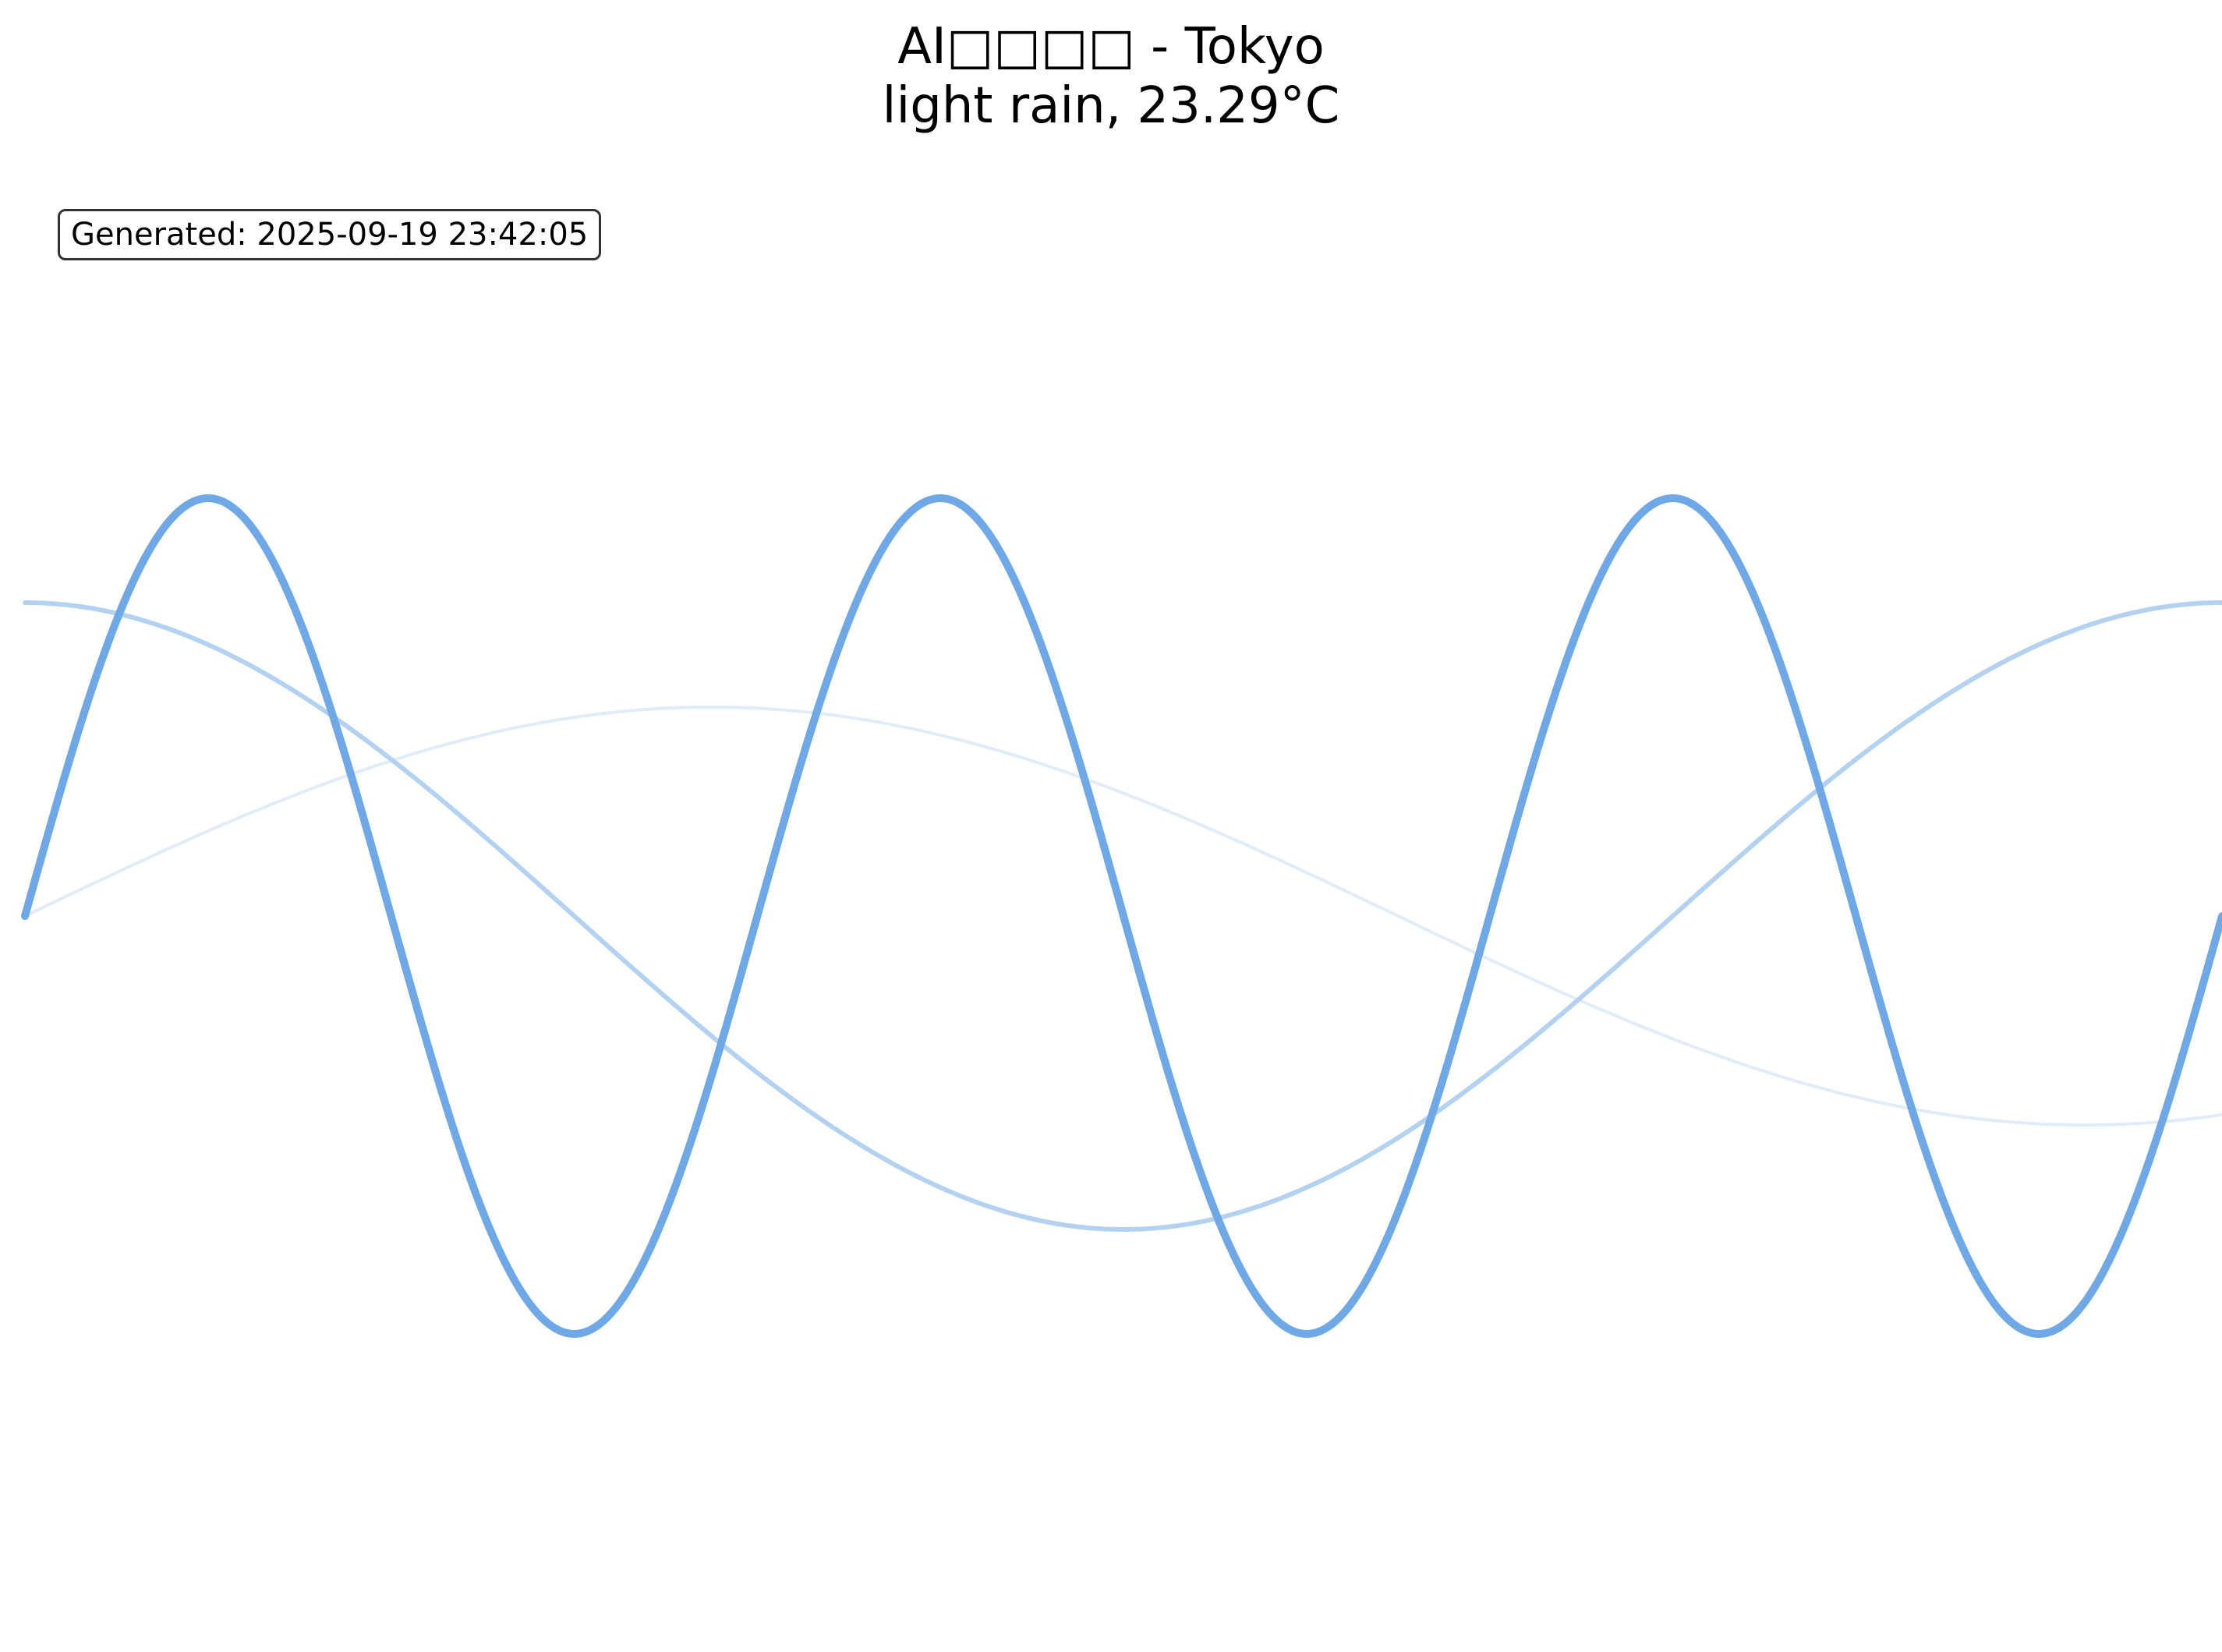 This screenshot has width=2222, height=1652. I want to click on generated-timestamp: Generated: 2025-09-19 23:42:05, so click(330, 235).